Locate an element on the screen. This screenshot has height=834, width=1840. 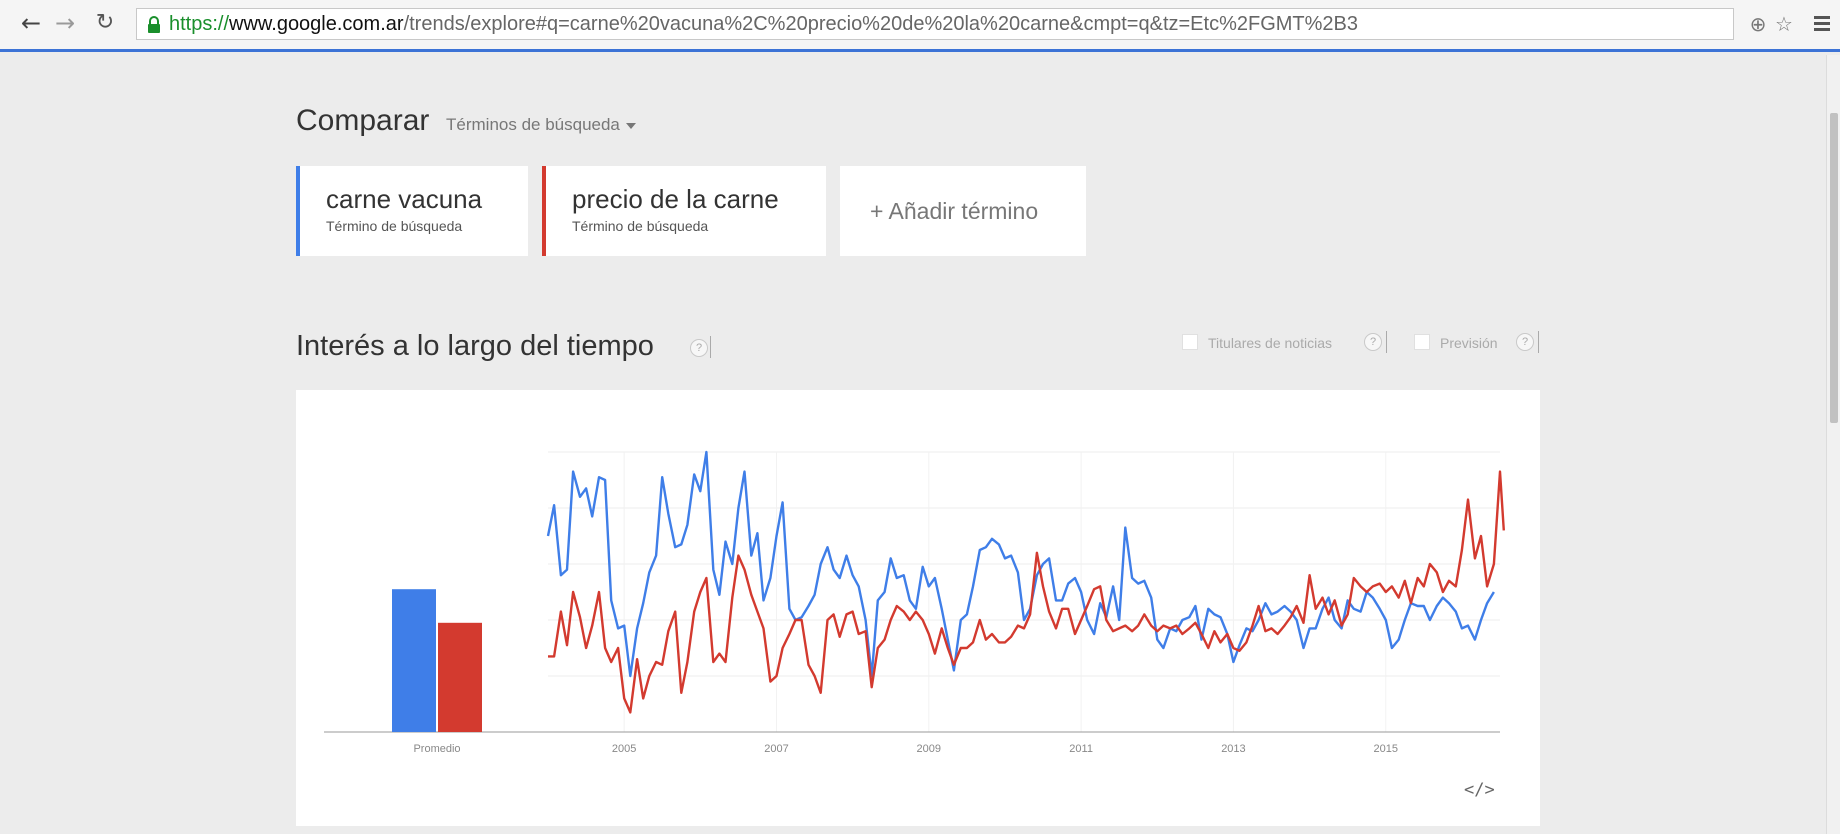
x-tick-label: 2011 is located at coordinates (1081, 749).